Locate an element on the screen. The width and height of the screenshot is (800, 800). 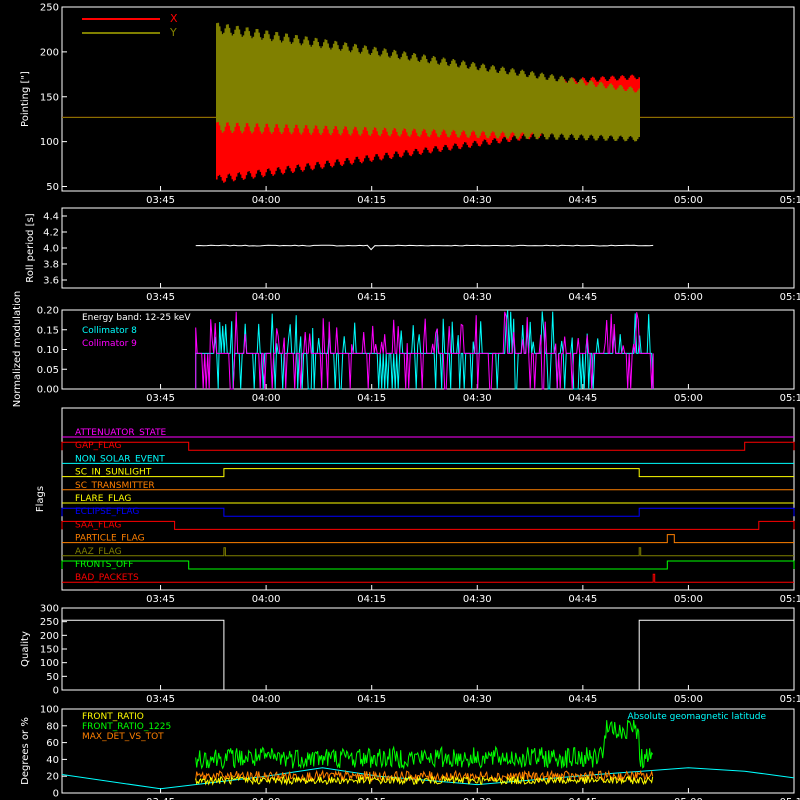
ratios-legend-geomag: Absolute geomagnetic latitude is located at coordinates (696, 717).